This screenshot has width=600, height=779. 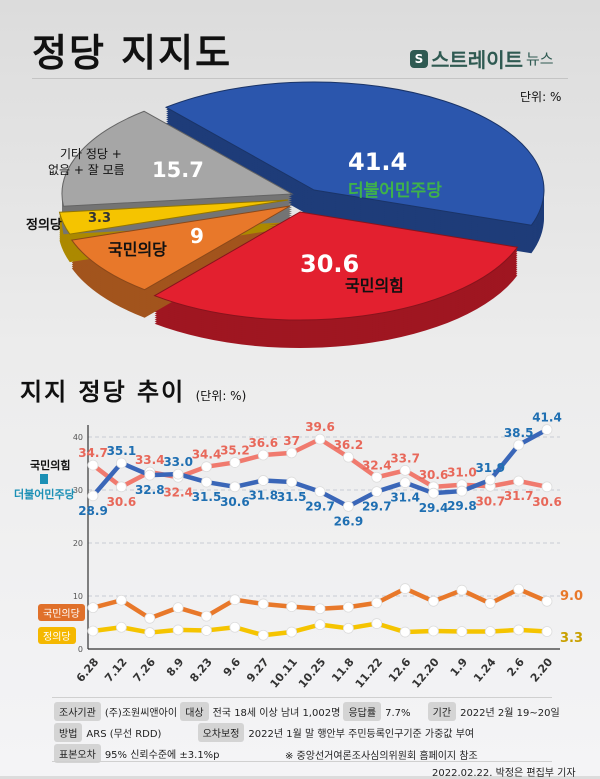 I want to click on data-label: 30.7, so click(x=490, y=501).